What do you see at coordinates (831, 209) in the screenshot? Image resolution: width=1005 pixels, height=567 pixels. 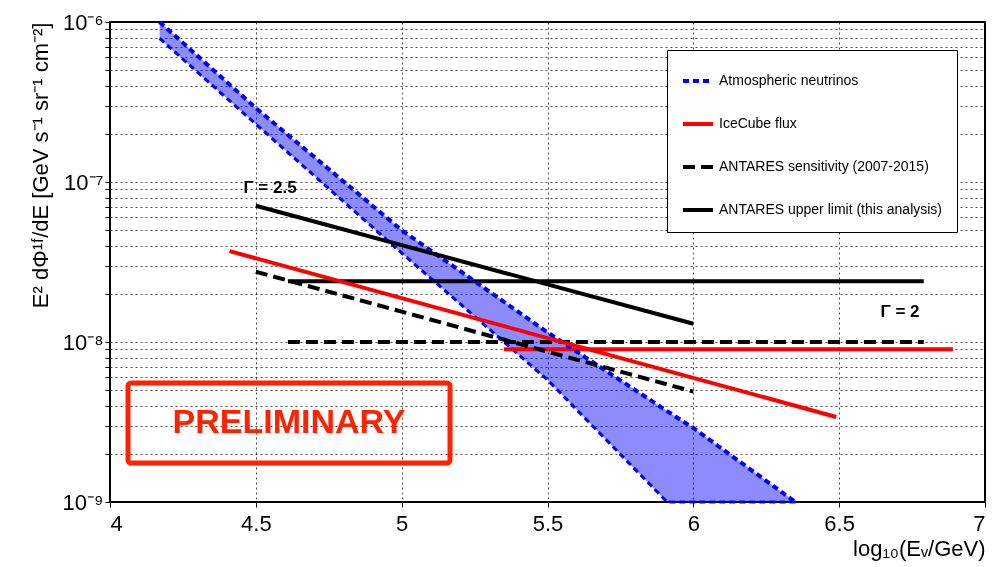 I see `legend-label: ANTARES upper limit (this analysis)` at bounding box center [831, 209].